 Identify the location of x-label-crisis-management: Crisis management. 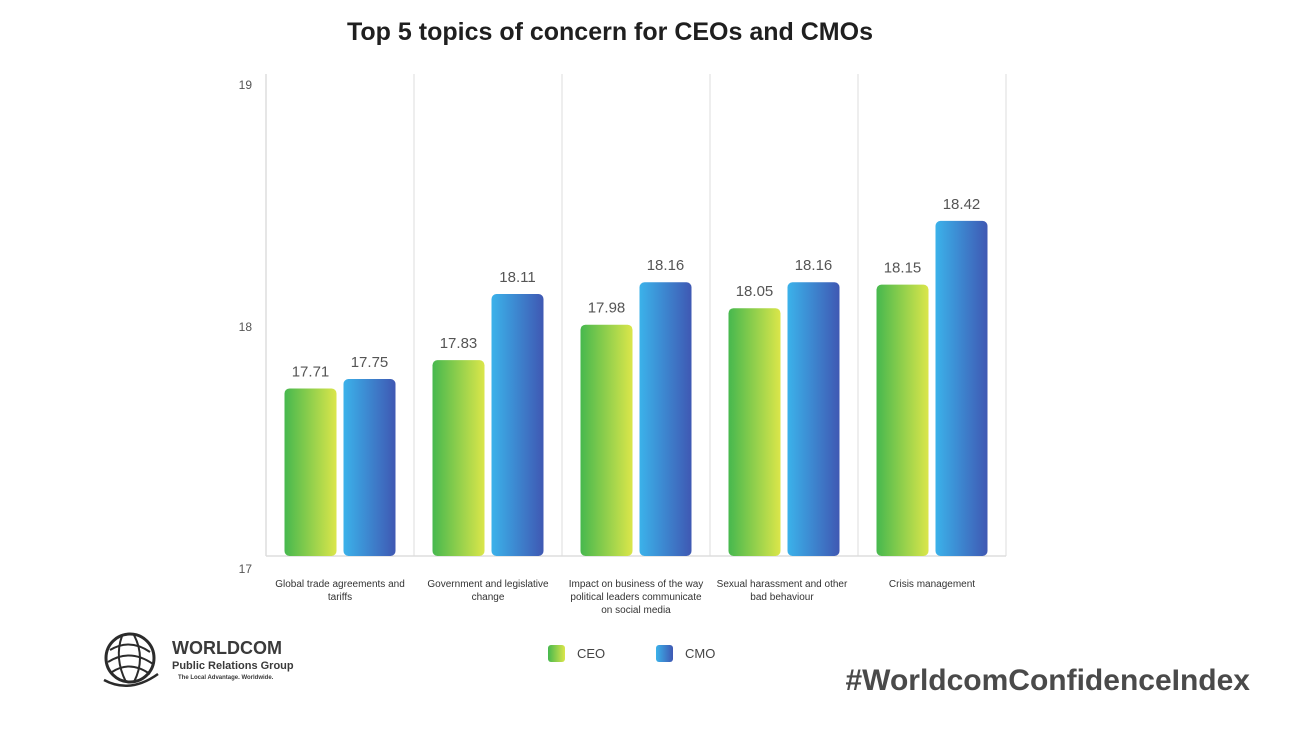
(932, 584).